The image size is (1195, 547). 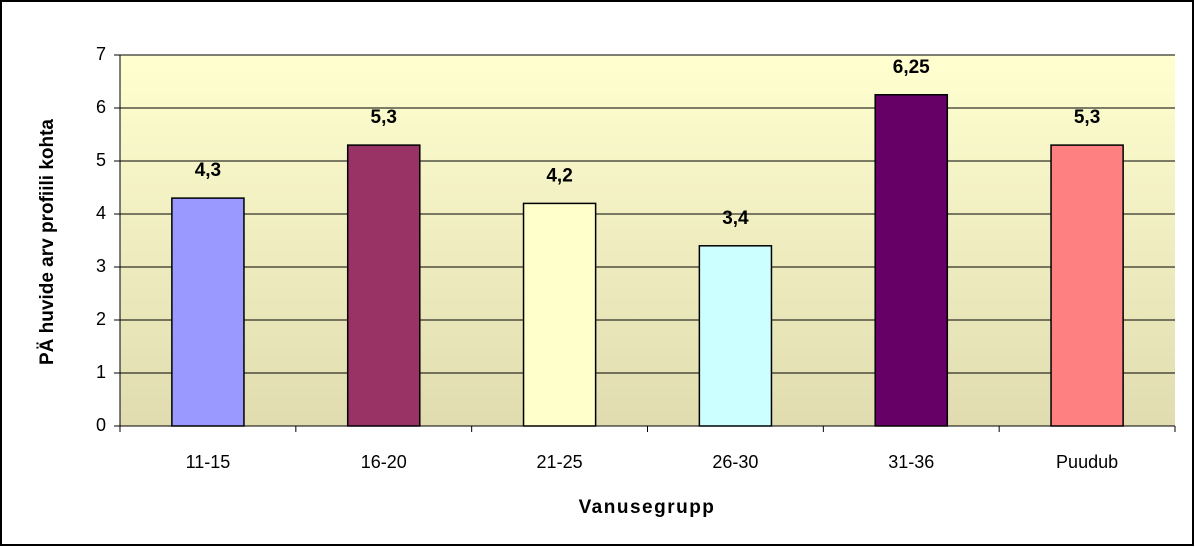 What do you see at coordinates (1087, 462) in the screenshot?
I see `x-tick-label: Puudub` at bounding box center [1087, 462].